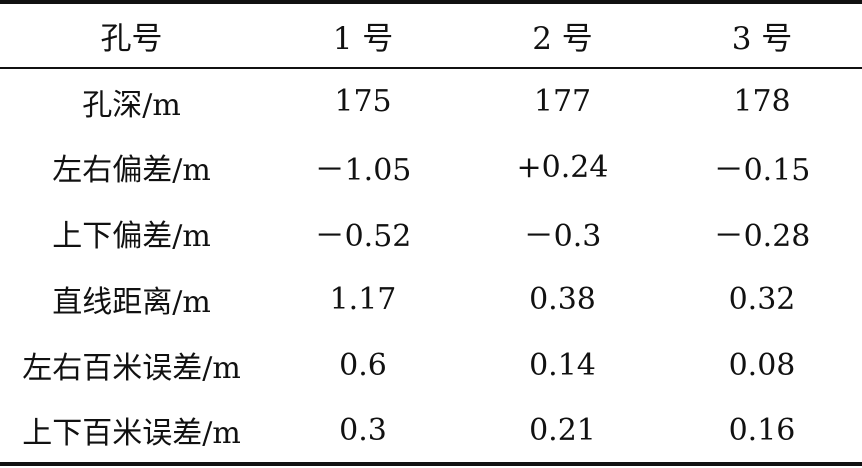 The height and width of the screenshot is (468, 862). Describe the element at coordinates (762, 34) in the screenshot. I see `header-cell-hole-3: 3 号` at that location.